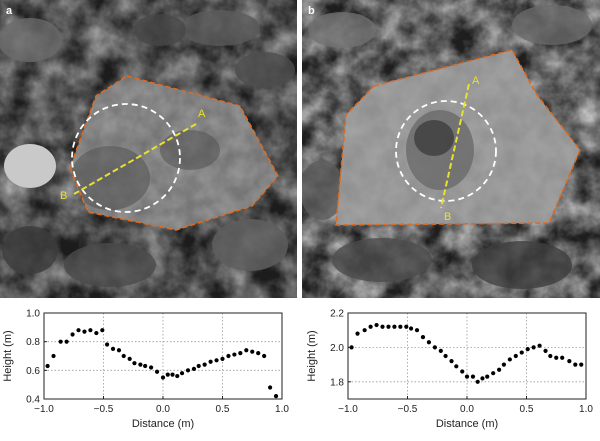 The width and height of the screenshot is (600, 441). What do you see at coordinates (312, 355) in the screenshot?
I see `y-axis-label: Height (m)` at bounding box center [312, 355].